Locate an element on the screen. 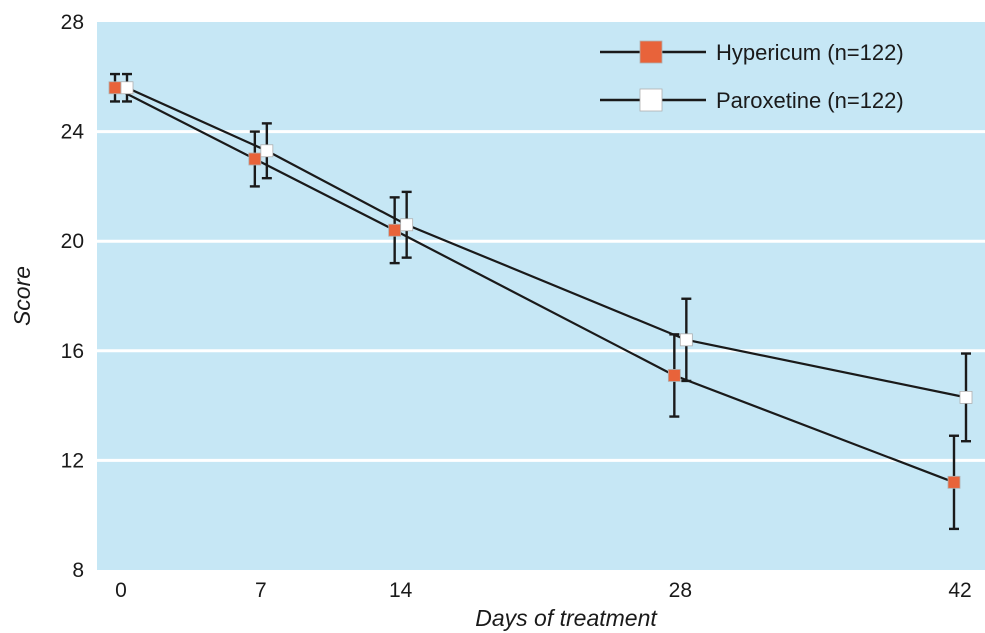 The height and width of the screenshot is (633, 985). y-tick-labels: 8 12 16 20 24 28 is located at coordinates (73, 296).